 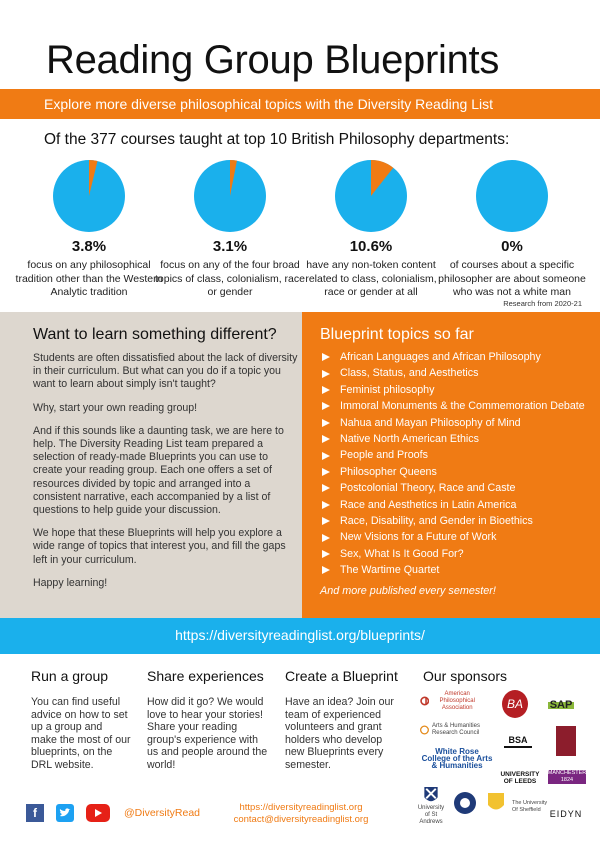 I want to click on stat-percent-2: 3.1%, so click(x=230, y=246).